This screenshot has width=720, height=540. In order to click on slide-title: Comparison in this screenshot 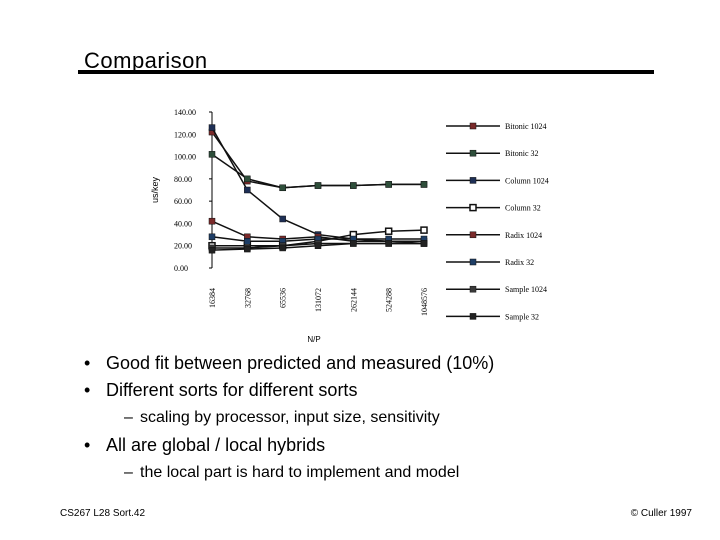, I will do `click(146, 60)`.